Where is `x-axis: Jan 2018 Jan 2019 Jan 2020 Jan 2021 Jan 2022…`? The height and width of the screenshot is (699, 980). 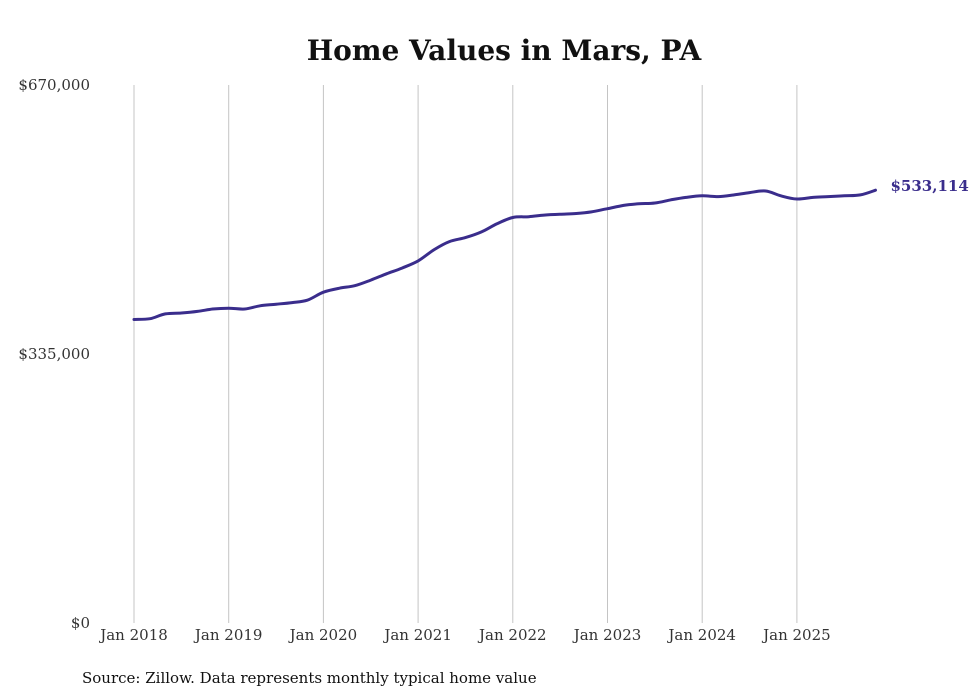
x-axis: Jan 2018 Jan 2019 Jan 2020 Jan 2021 Jan 2022… is located at coordinates (464, 635).